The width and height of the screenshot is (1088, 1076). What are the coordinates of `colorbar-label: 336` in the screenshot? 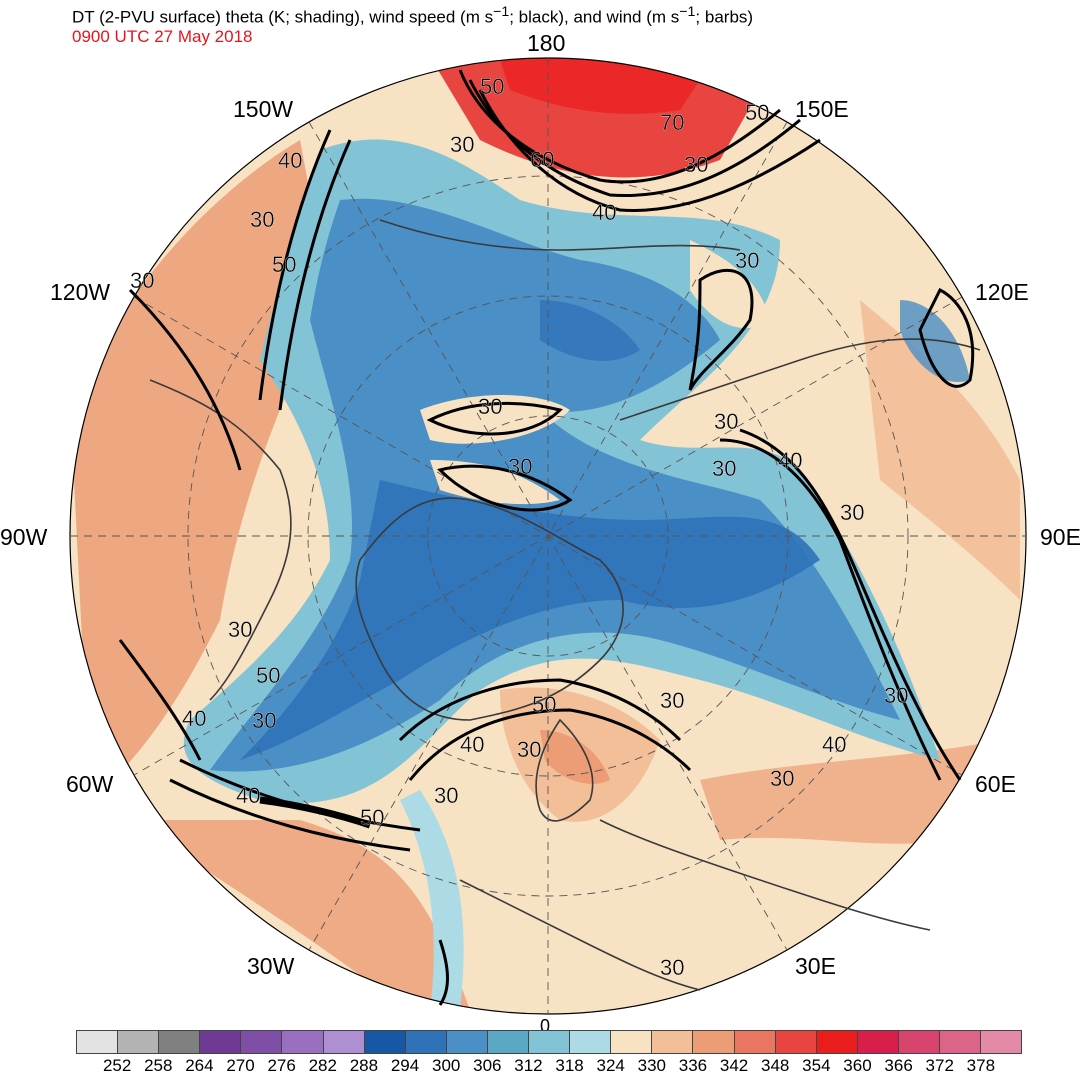 It's located at (693, 1065).